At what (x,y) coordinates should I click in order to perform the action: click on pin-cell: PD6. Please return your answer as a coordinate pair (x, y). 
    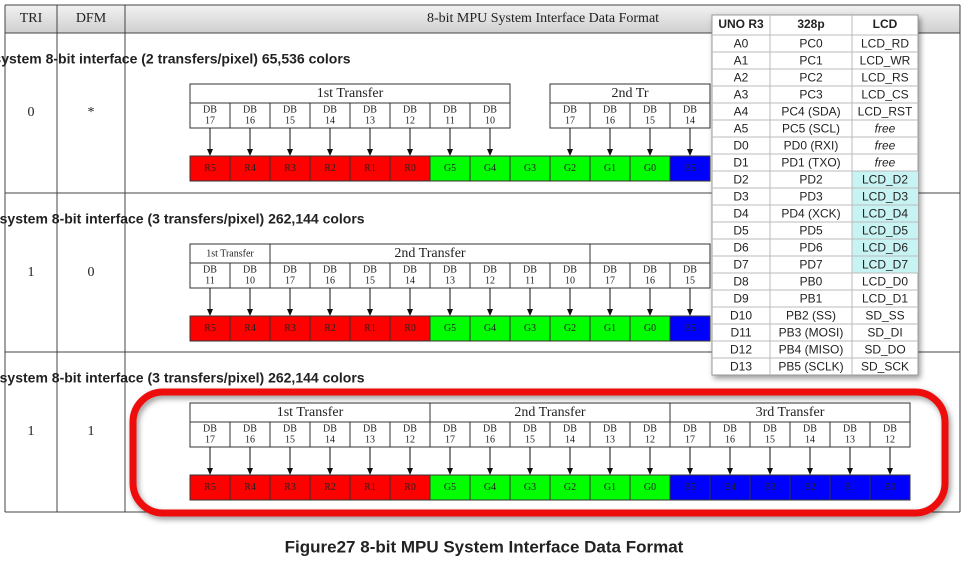
    Looking at the image, I should click on (811, 248).